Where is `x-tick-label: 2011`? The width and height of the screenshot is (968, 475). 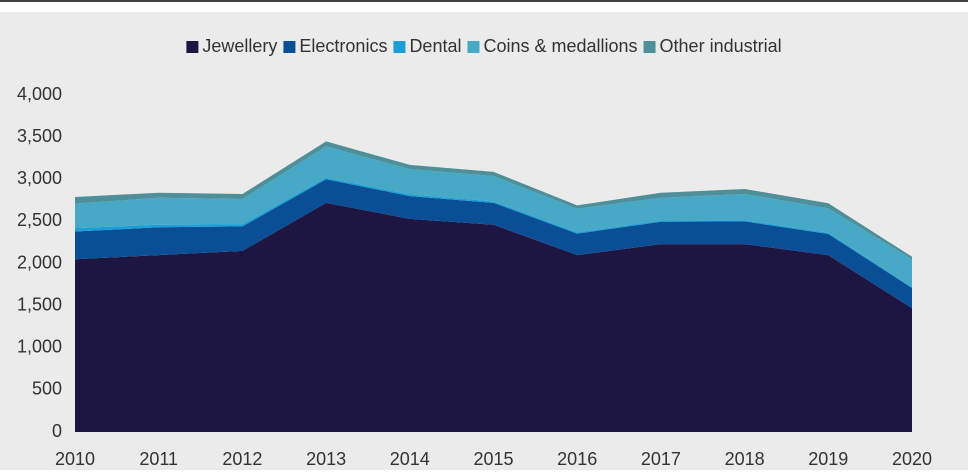
x-tick-label: 2011 is located at coordinates (158, 459).